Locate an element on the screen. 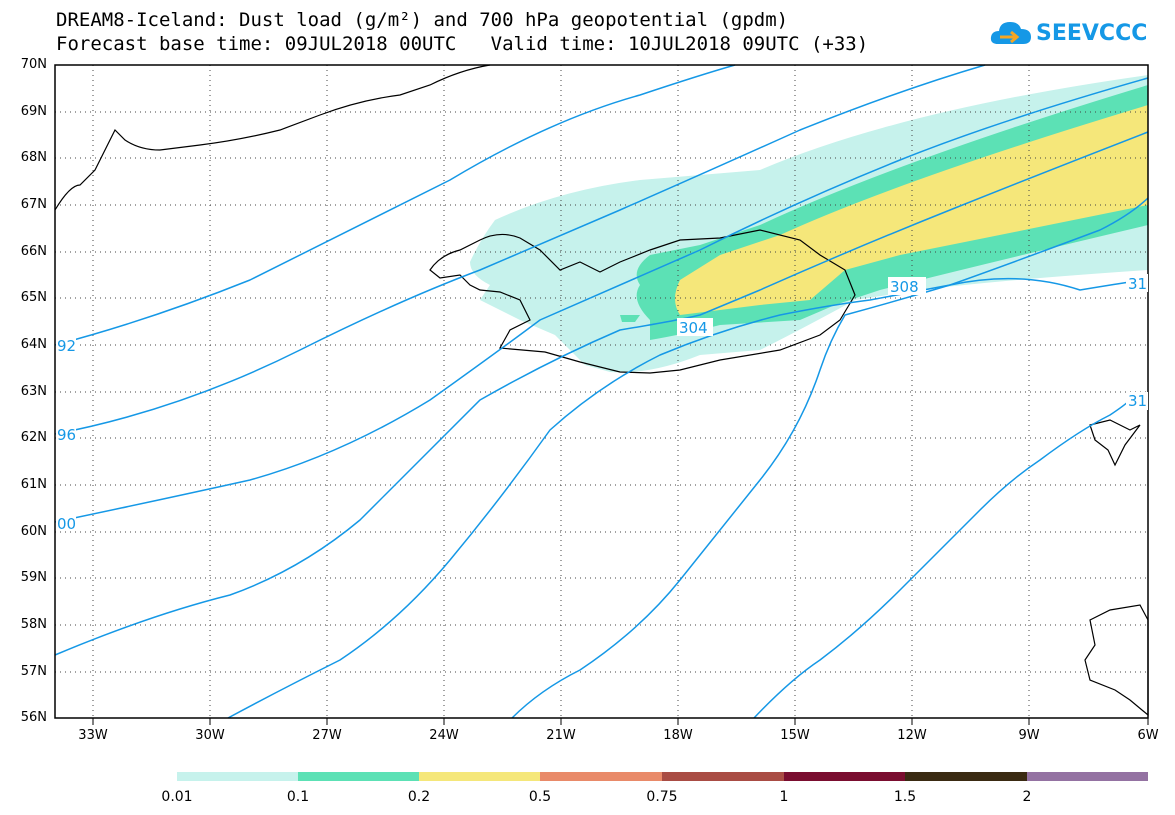 This screenshot has width=1175, height=815. colorbar is located at coordinates (662, 776).